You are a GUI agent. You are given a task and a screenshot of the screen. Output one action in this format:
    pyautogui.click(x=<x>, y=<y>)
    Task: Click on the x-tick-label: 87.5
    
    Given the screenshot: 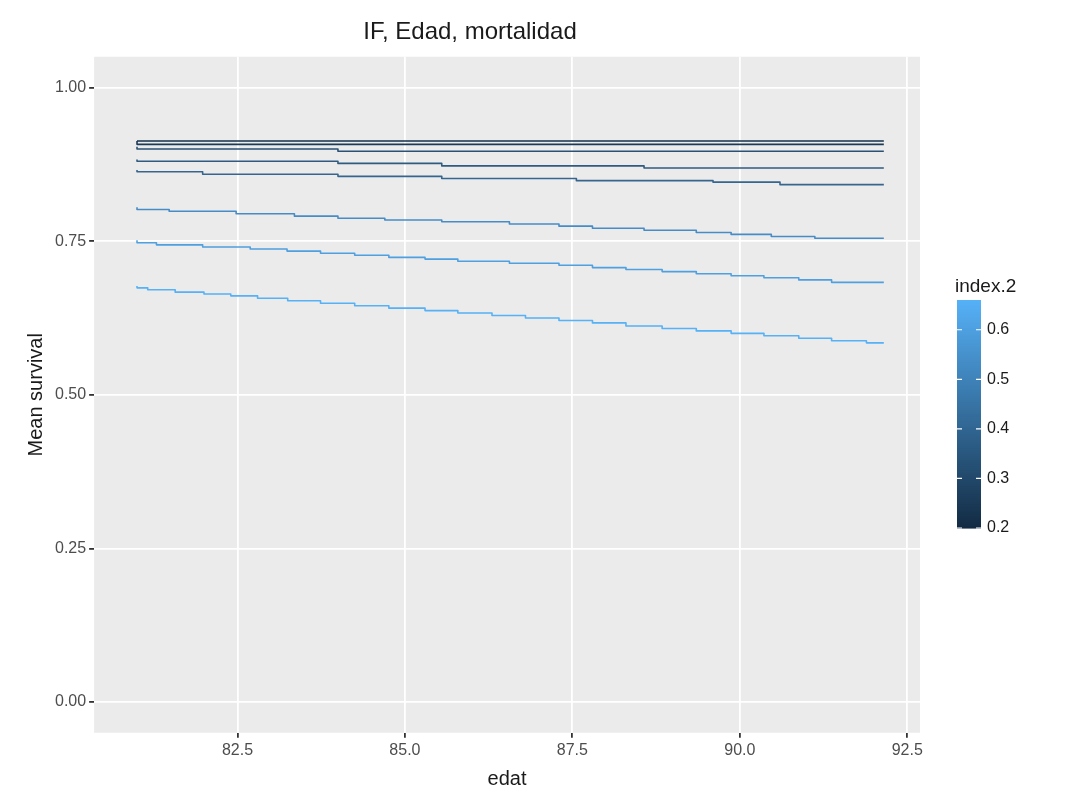 What is the action you would take?
    pyautogui.click(x=572, y=749)
    